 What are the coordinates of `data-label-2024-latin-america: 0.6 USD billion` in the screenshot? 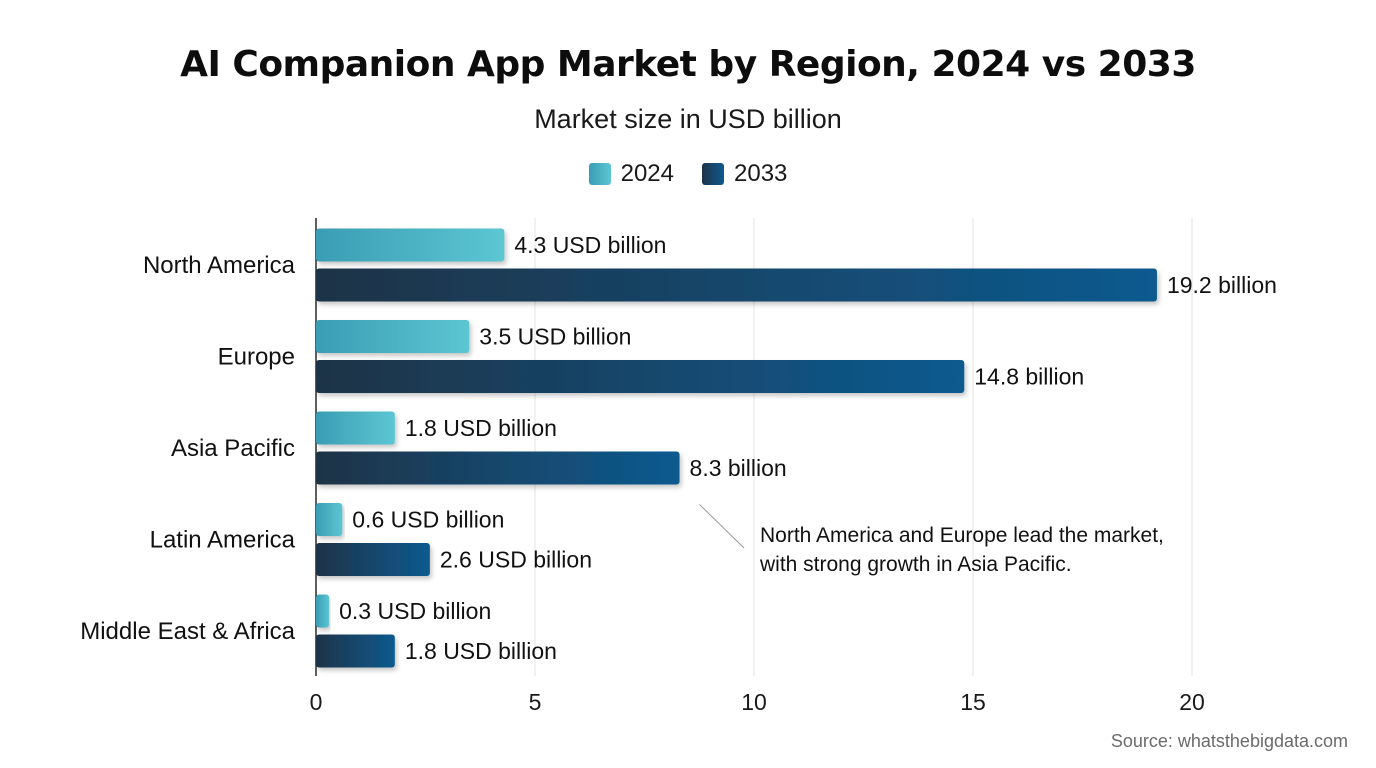 It's located at (428, 520).